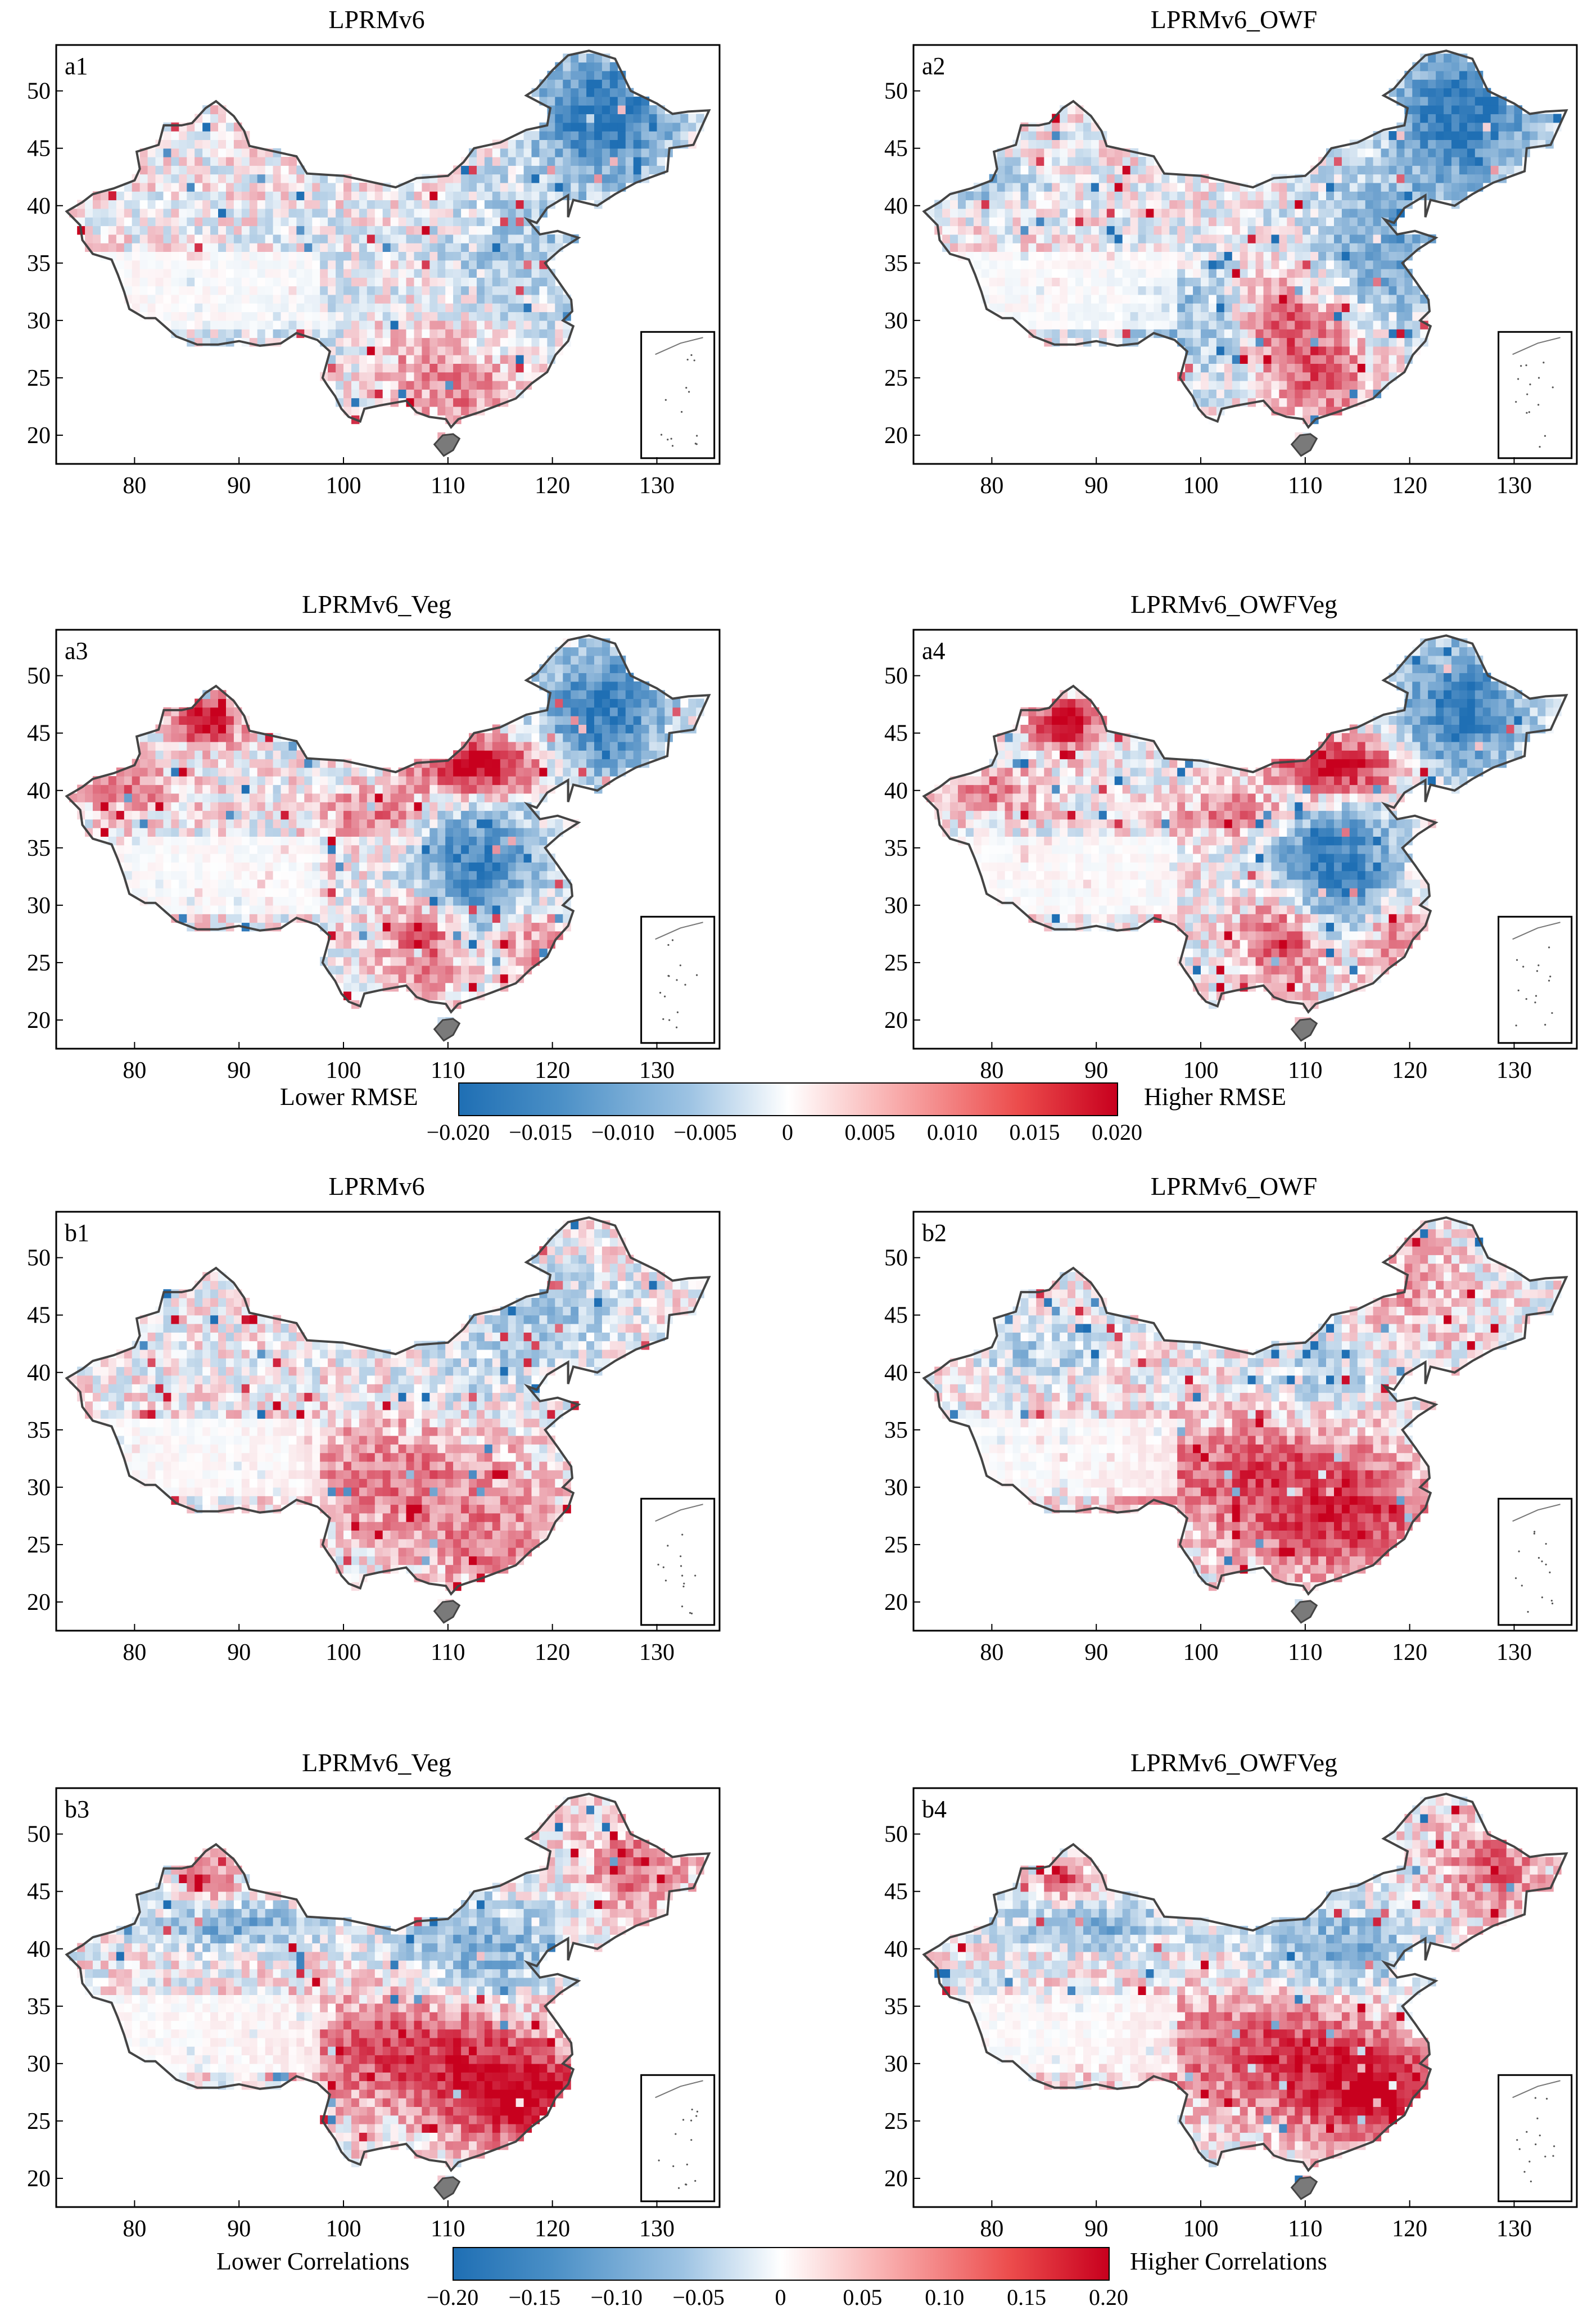 The height and width of the screenshot is (2324, 1583). What do you see at coordinates (896, 436) in the screenshot?
I see `lat-tick-label: 20` at bounding box center [896, 436].